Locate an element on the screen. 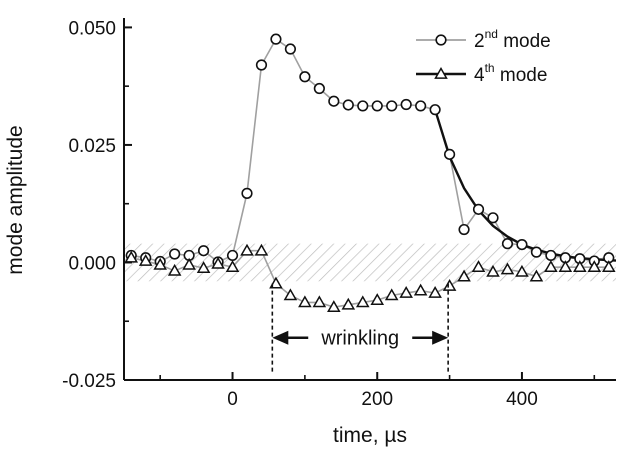  x-tick-label: 200 is located at coordinates (377, 399).